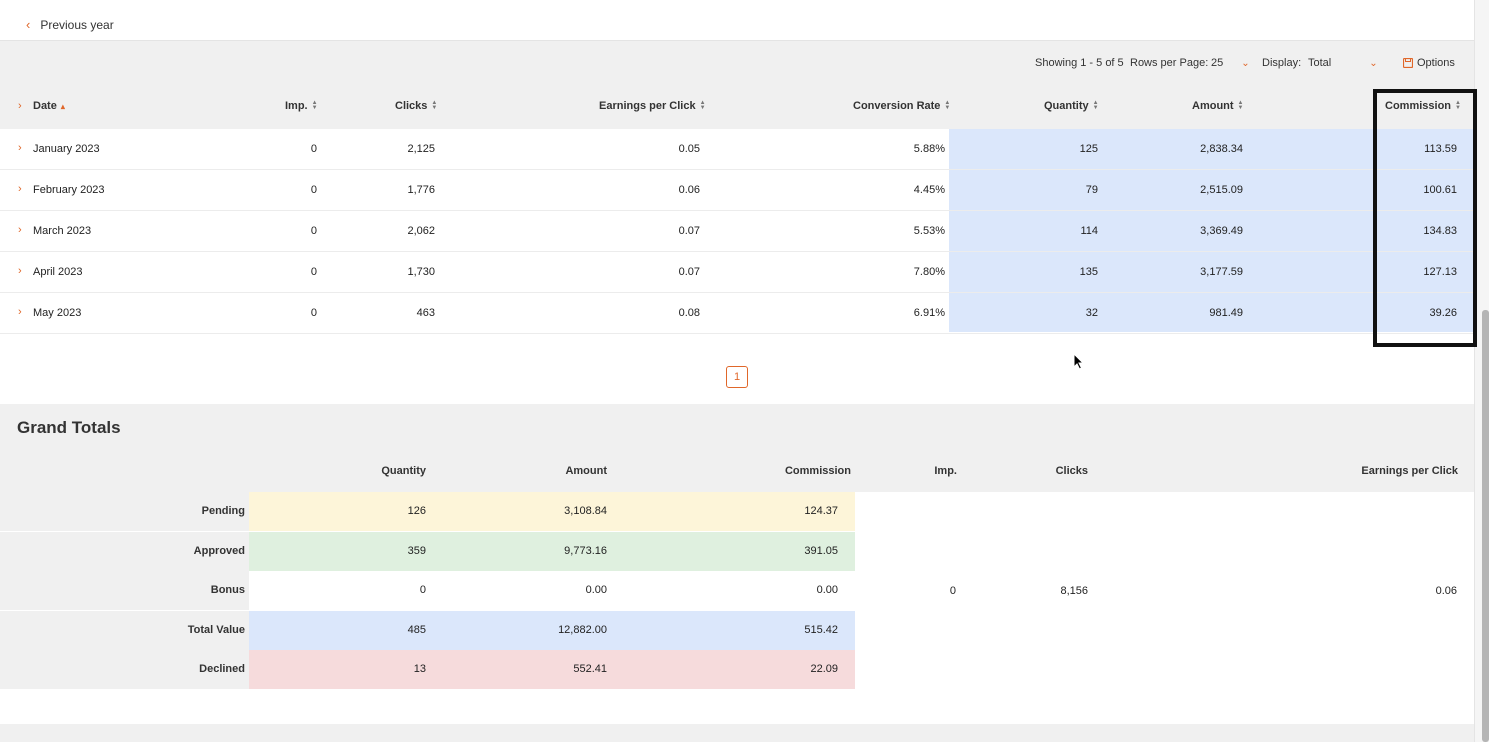 The height and width of the screenshot is (742, 1489). I want to click on options-label: Options, so click(1436, 63).